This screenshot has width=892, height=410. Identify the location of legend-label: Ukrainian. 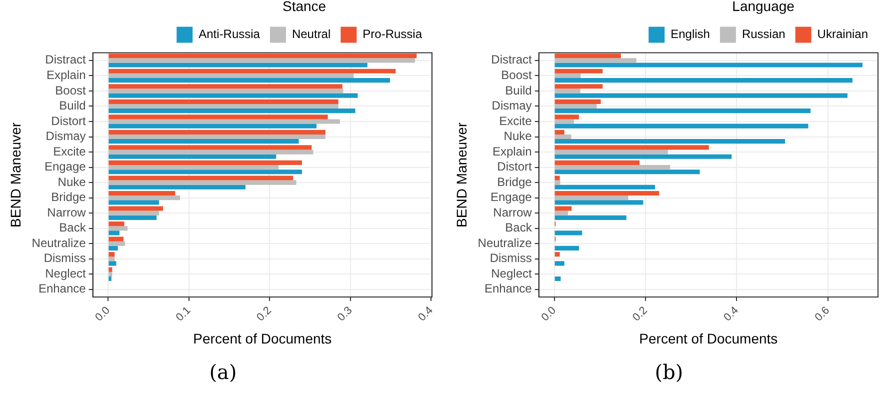
(842, 34).